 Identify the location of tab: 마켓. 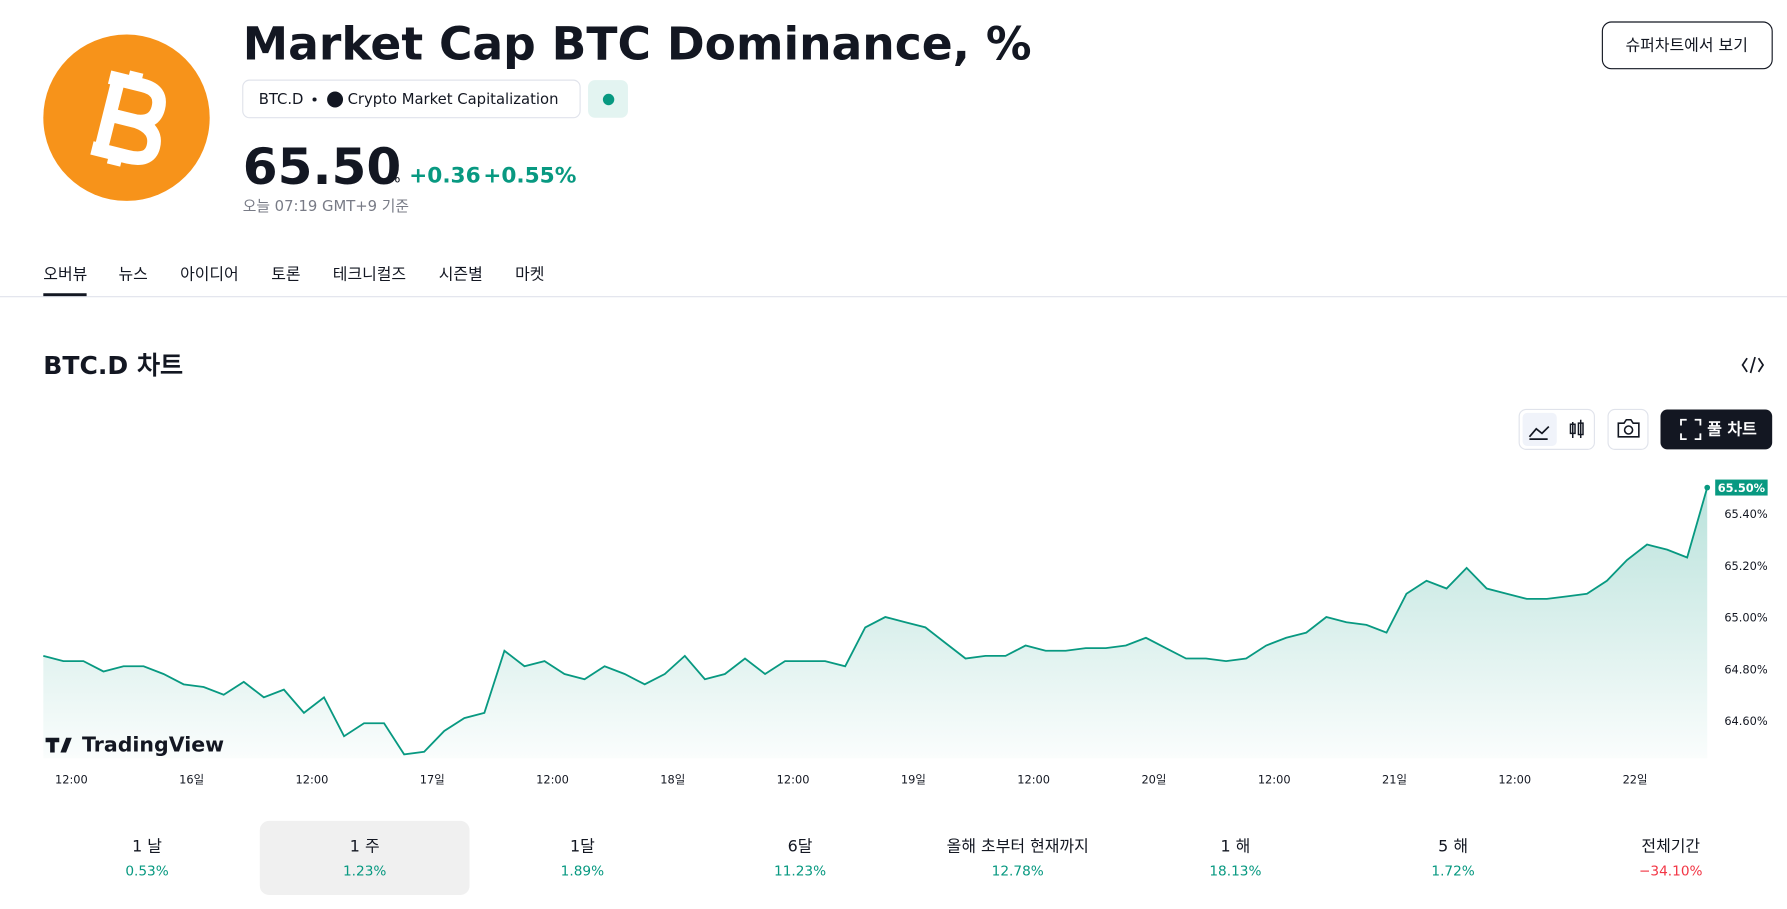
(529, 274).